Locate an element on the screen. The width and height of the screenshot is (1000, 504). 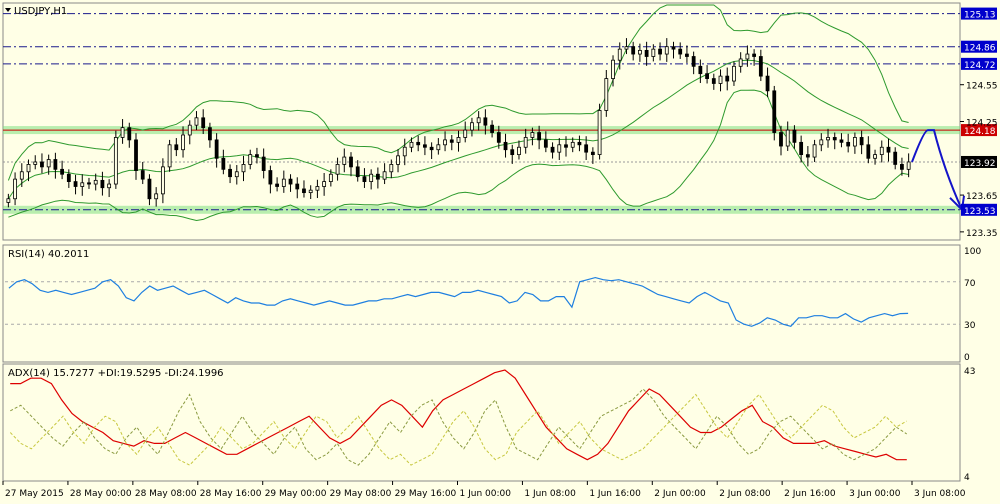
rsi-tick-label: 100 is located at coordinates (972, 252).